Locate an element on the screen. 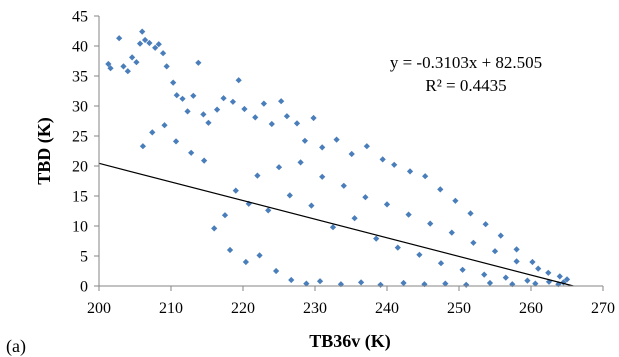  y-axis-title: TBD (K) is located at coordinates (44, 151).